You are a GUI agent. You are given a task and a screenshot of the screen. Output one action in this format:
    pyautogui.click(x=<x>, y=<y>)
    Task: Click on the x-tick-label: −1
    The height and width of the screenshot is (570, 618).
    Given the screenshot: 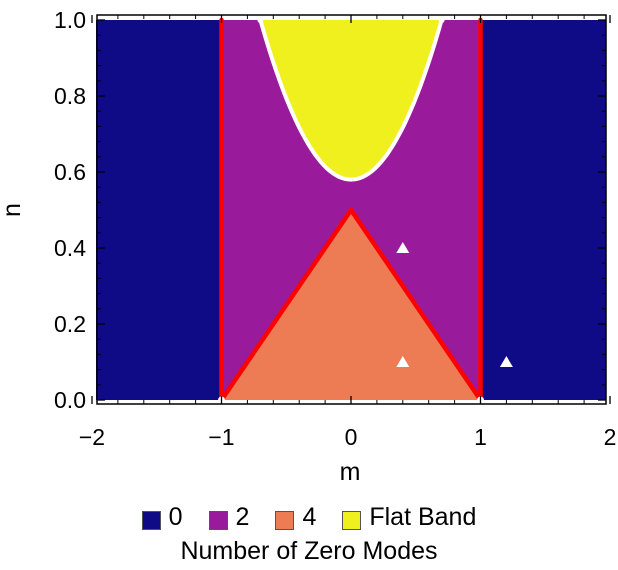 What is the action you would take?
    pyautogui.click(x=221, y=437)
    